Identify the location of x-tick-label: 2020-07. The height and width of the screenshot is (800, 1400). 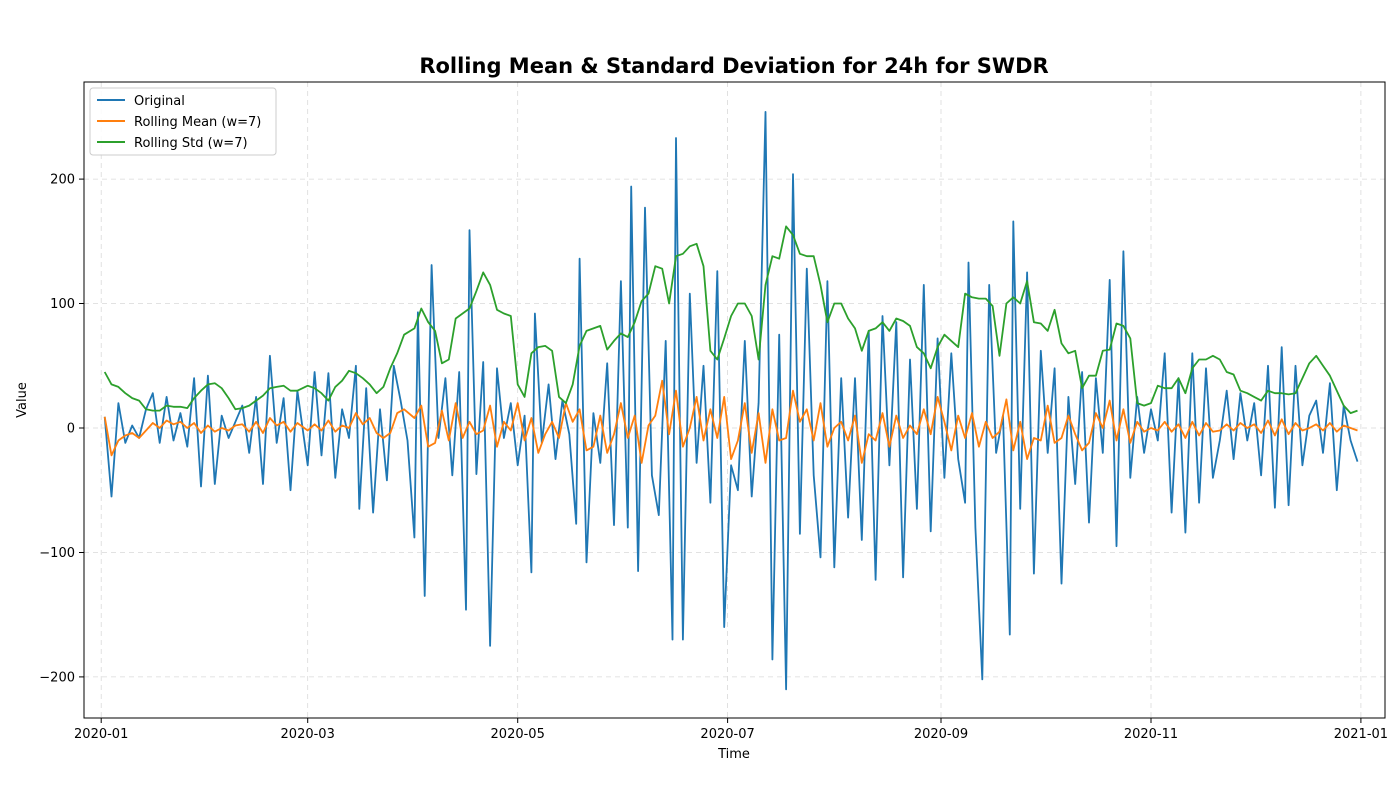
(727, 734).